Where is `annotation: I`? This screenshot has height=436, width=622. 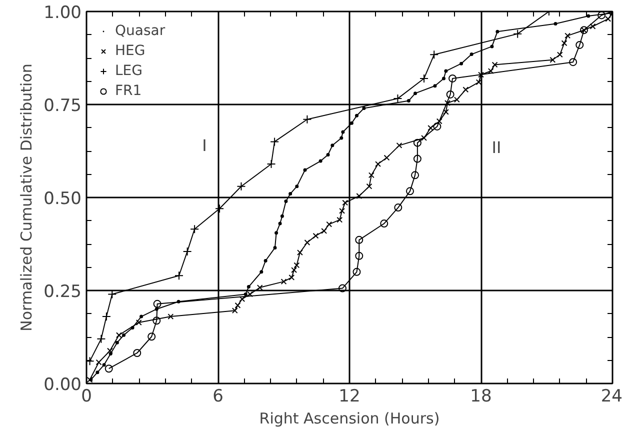 annotation: I is located at coordinates (204, 145).